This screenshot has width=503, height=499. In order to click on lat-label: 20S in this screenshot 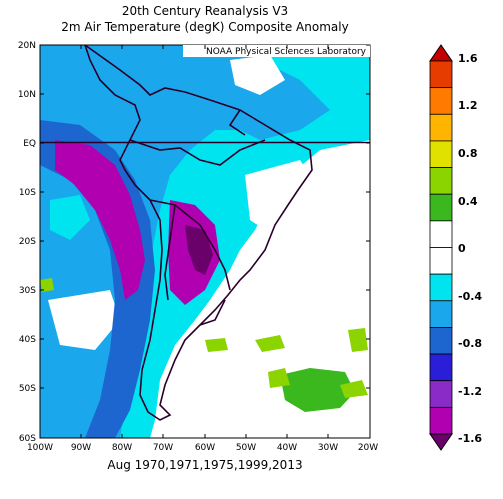, I will do `click(27, 242)`.